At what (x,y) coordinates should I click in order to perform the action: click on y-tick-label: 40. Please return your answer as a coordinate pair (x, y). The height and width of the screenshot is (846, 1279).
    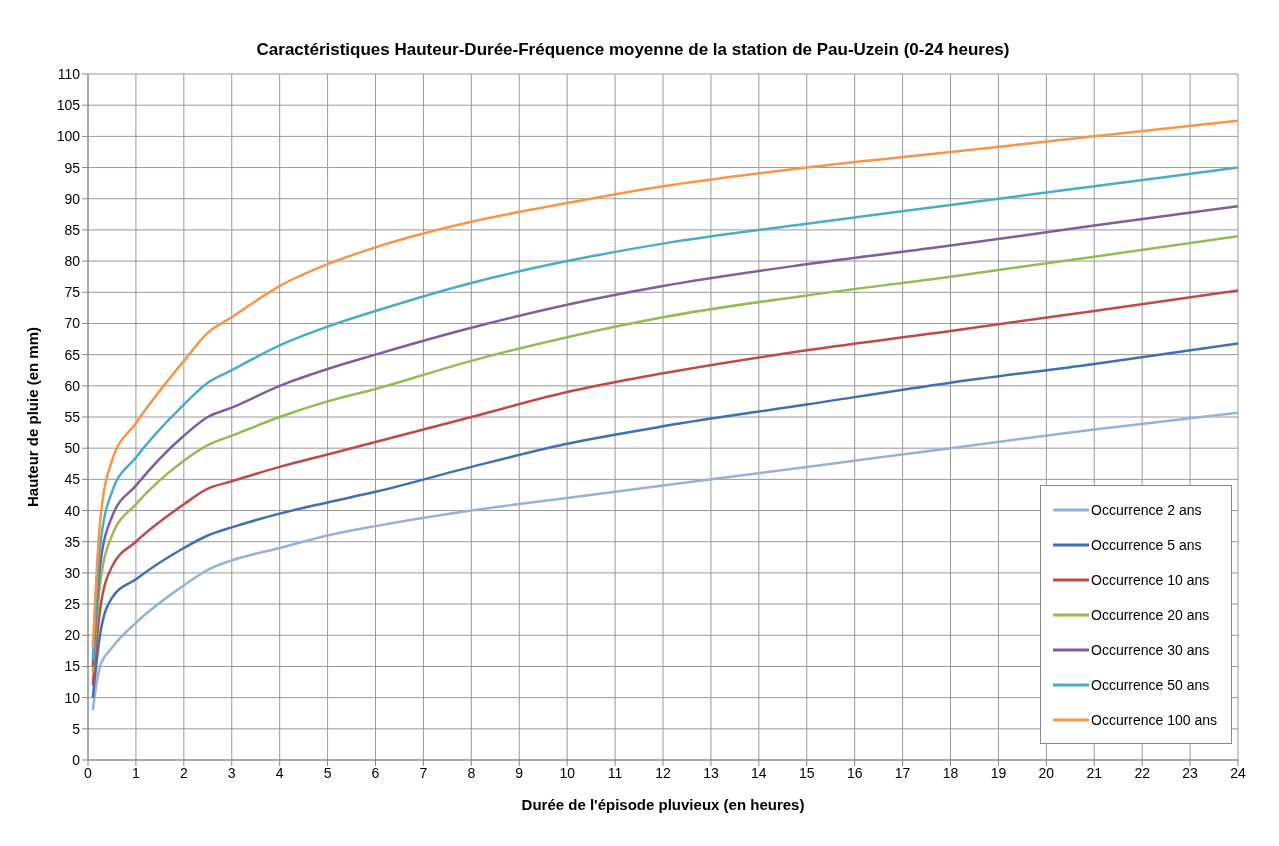
    Looking at the image, I should click on (72, 510).